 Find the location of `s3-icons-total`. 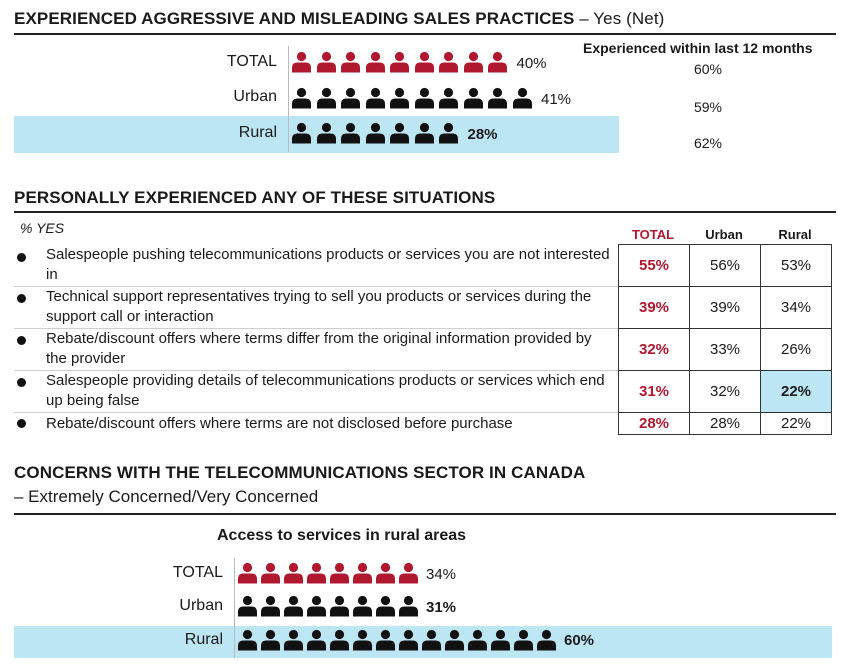

s3-icons-total is located at coordinates (329, 573).